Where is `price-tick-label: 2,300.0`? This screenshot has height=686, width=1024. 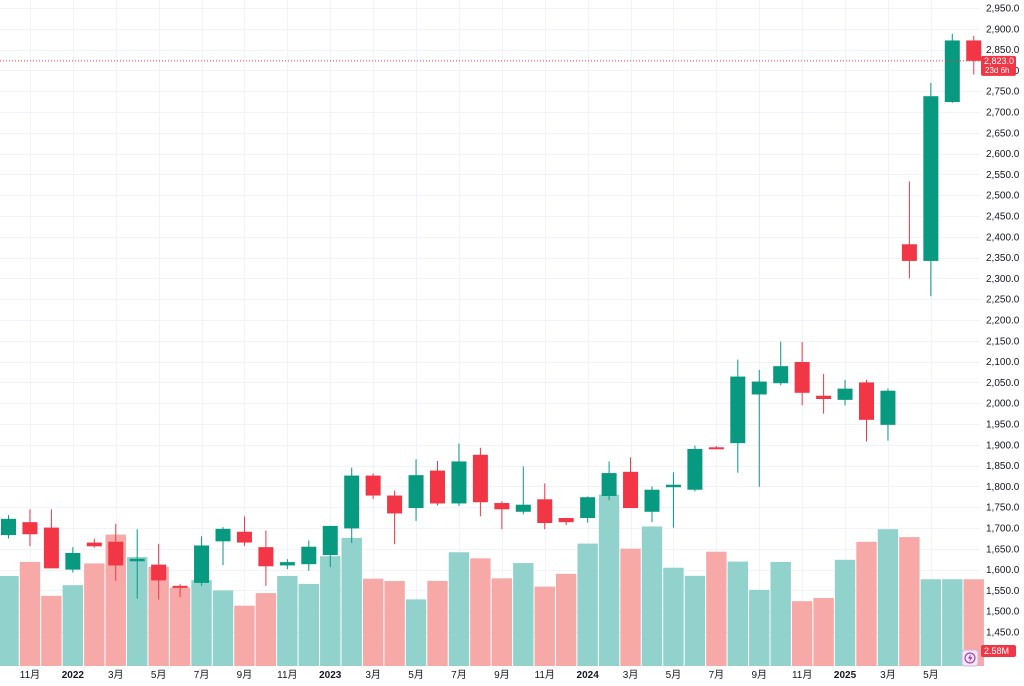
price-tick-label: 2,300.0 is located at coordinates (1003, 279).